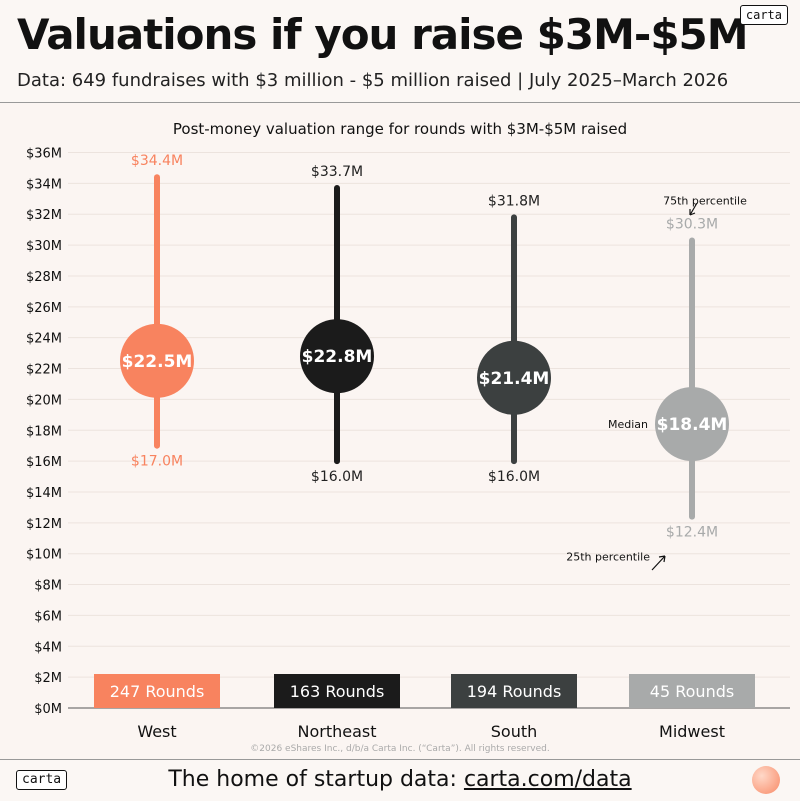  I want to click on y-tick-label: $22M, so click(44, 370).